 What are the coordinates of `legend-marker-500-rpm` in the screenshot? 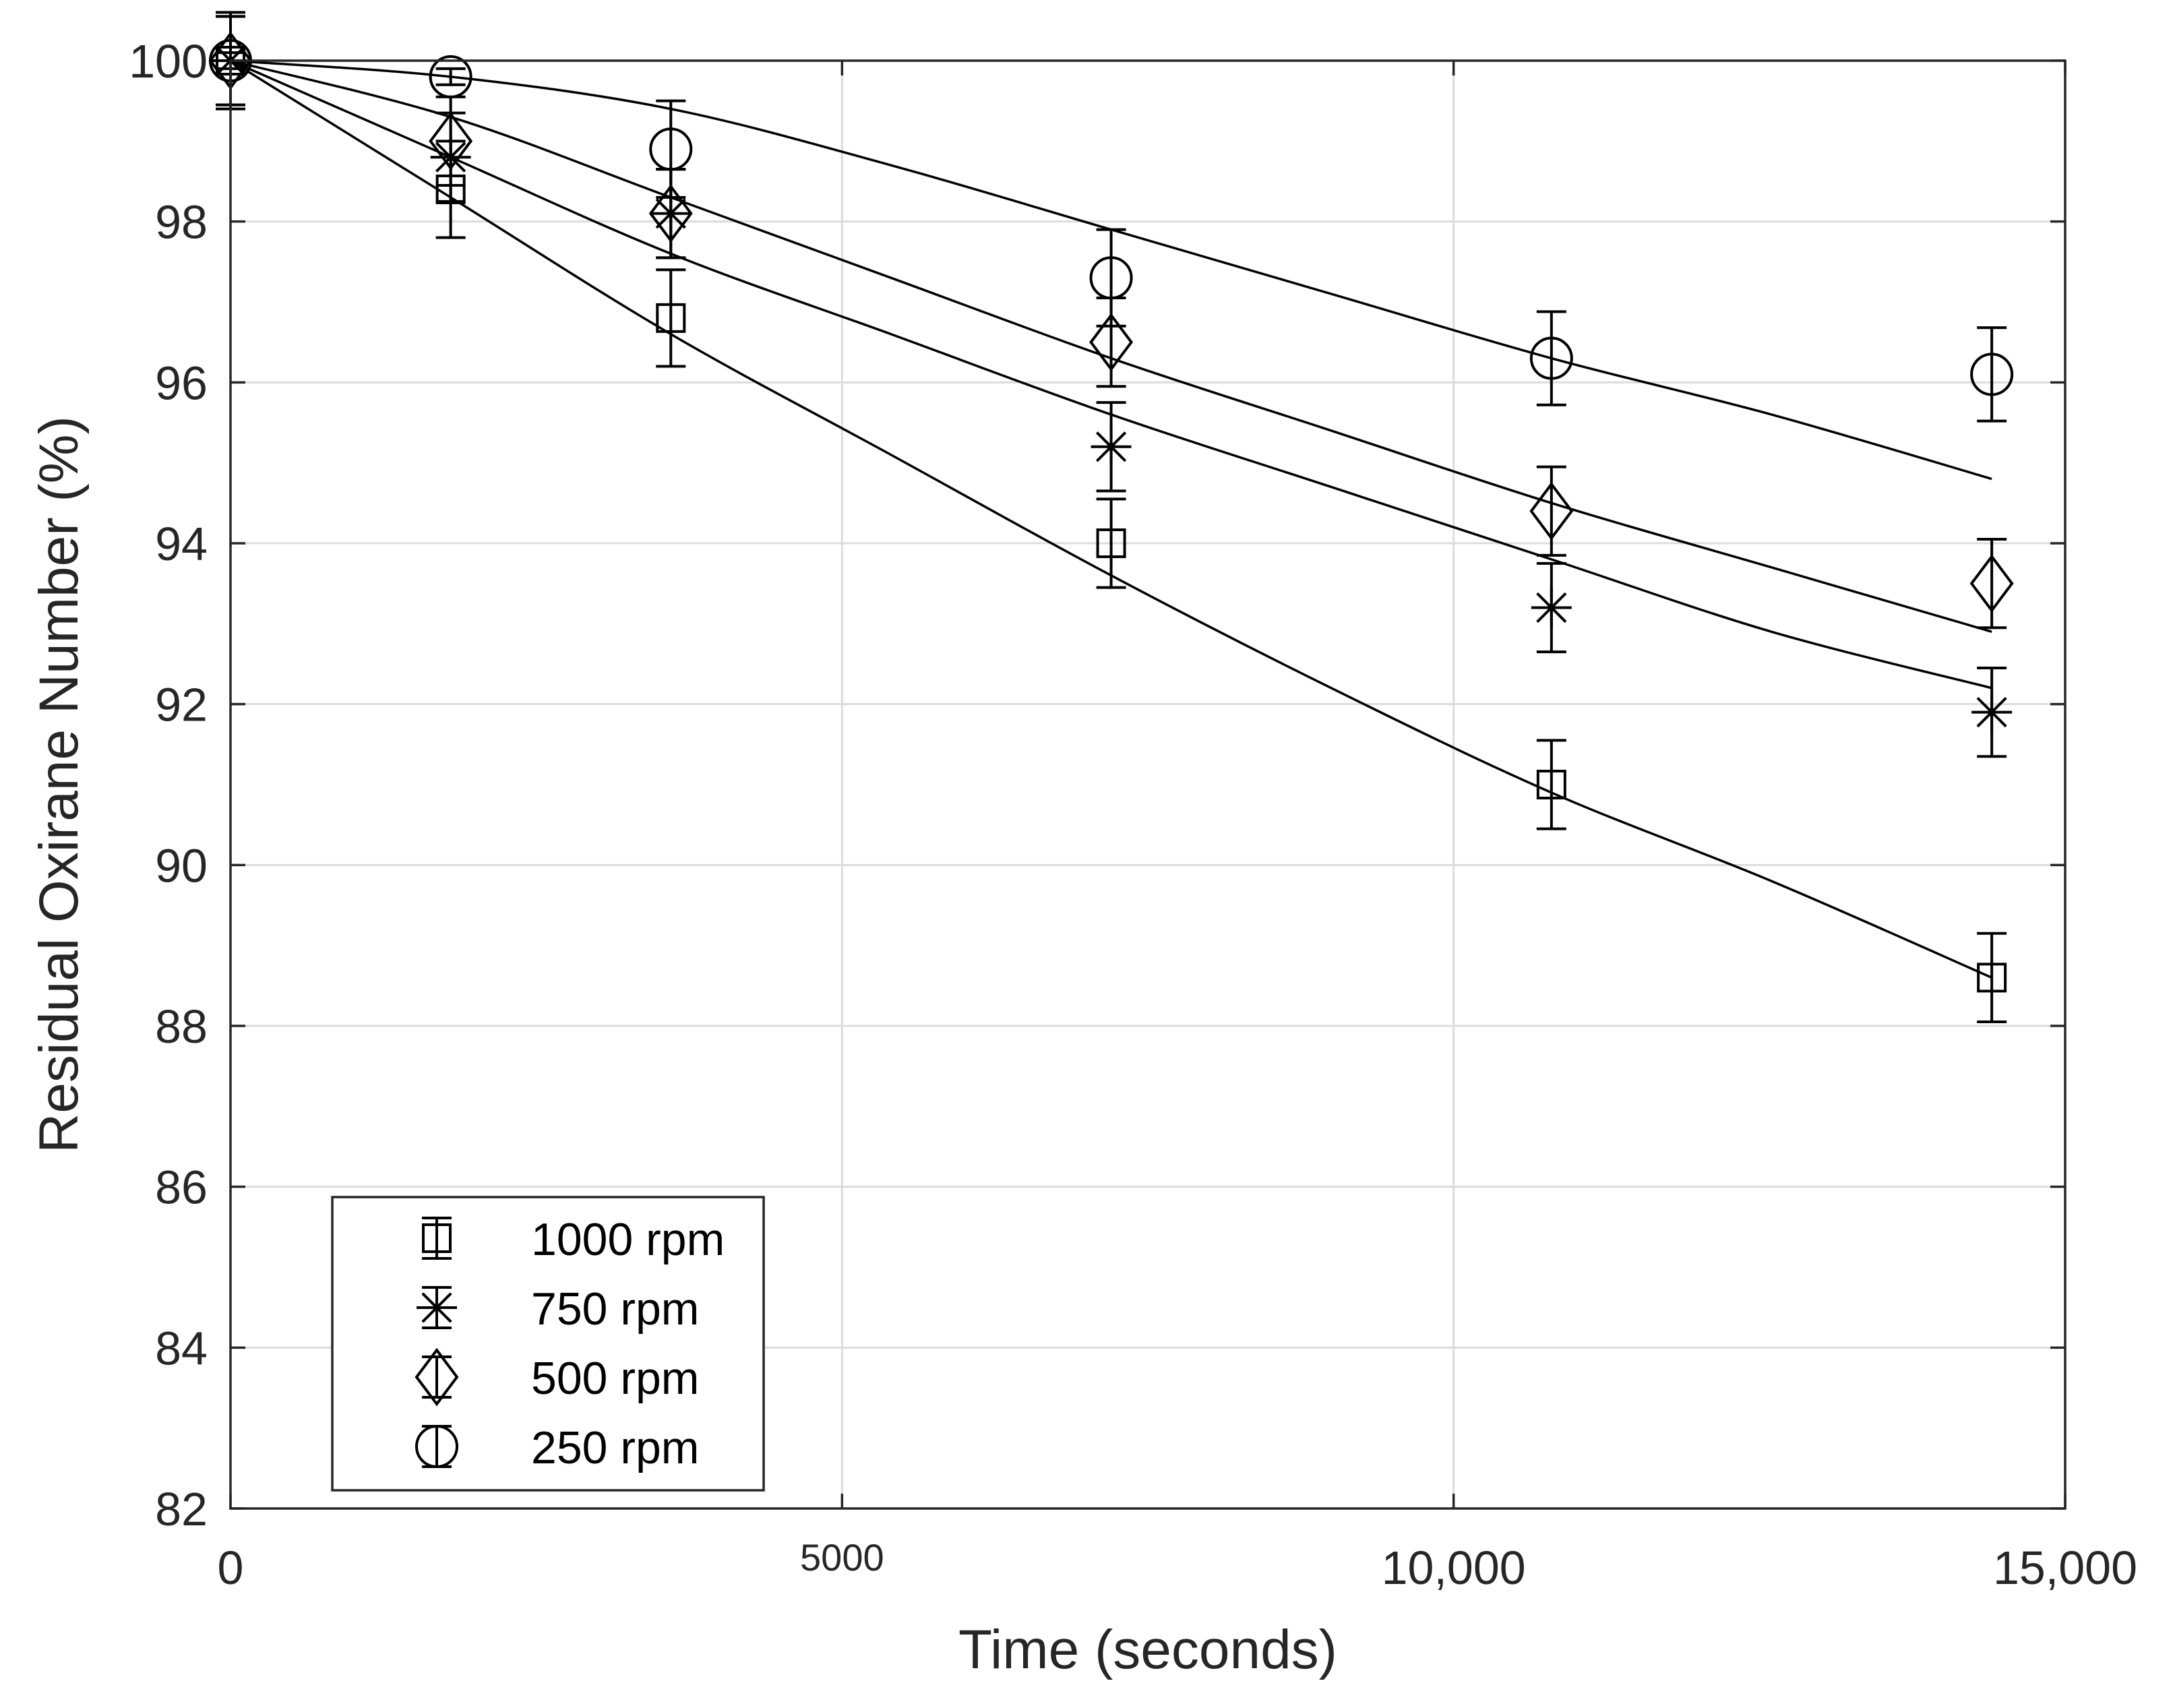 It's located at (437, 1377).